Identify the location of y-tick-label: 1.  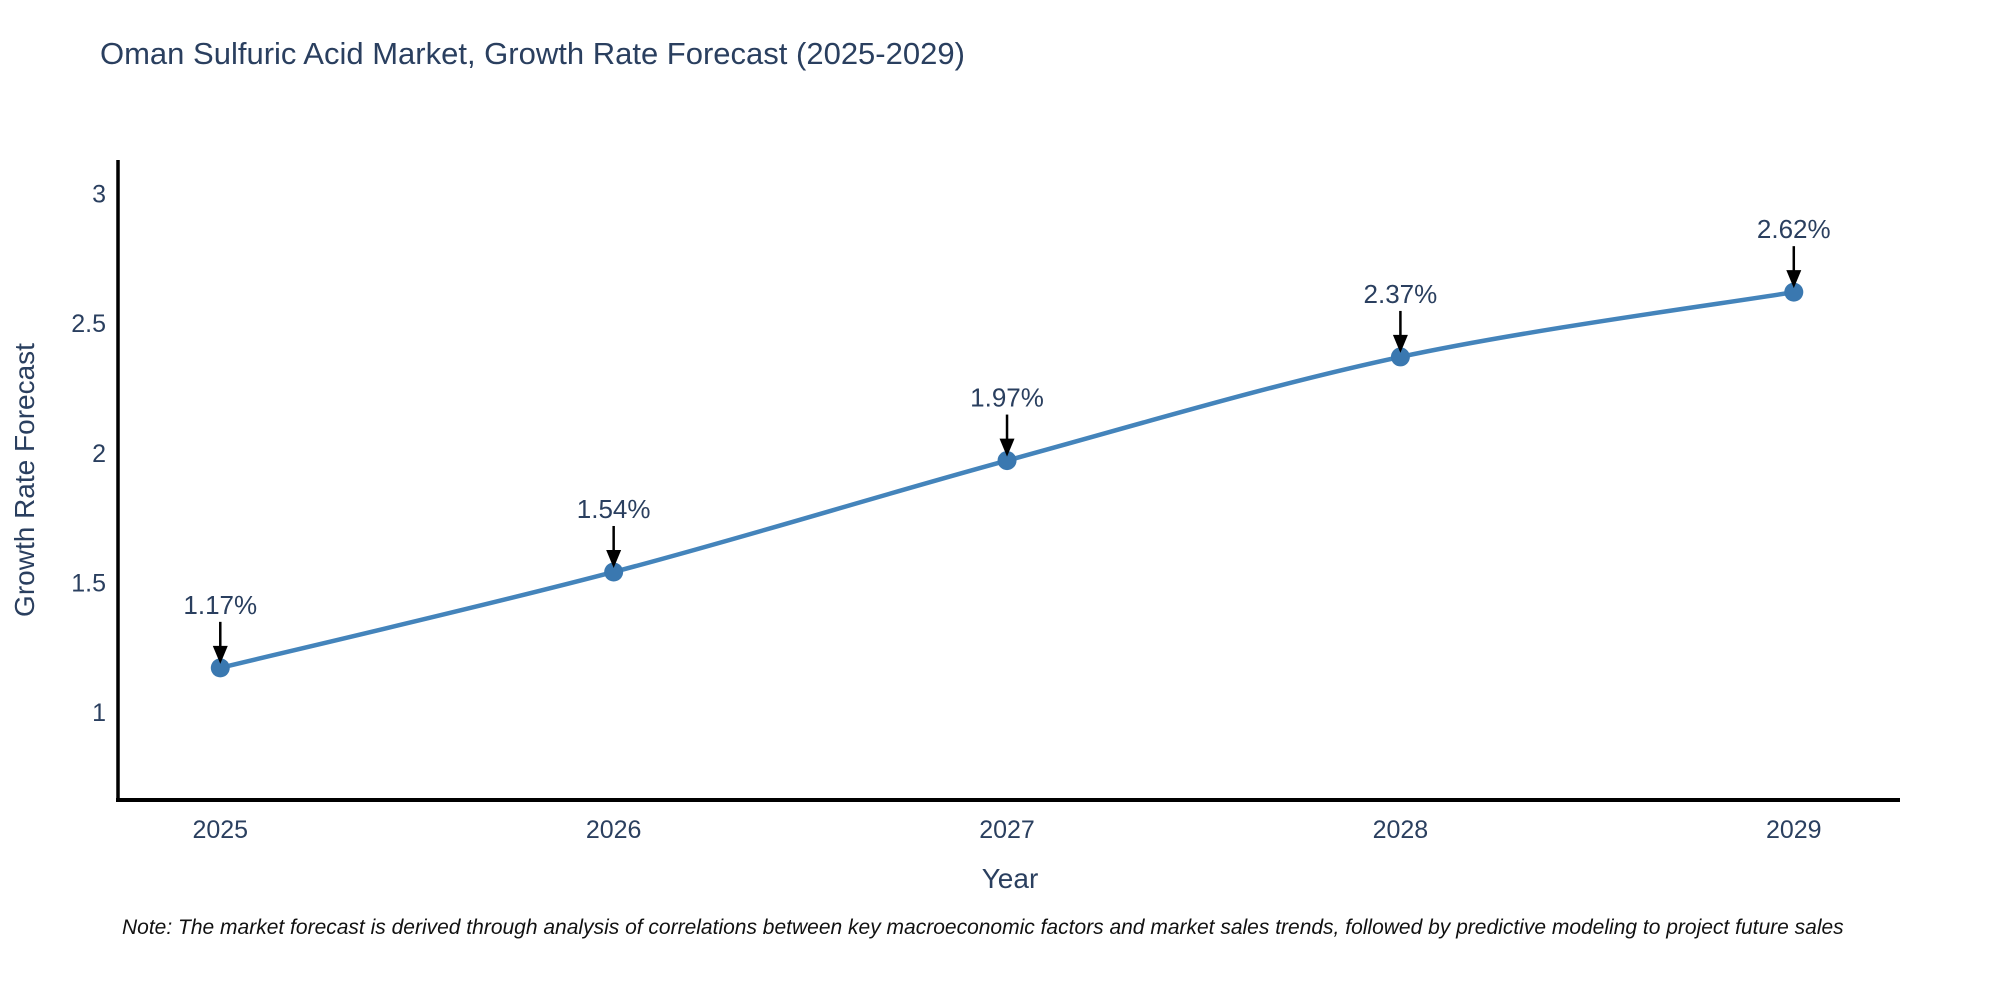
(99, 713).